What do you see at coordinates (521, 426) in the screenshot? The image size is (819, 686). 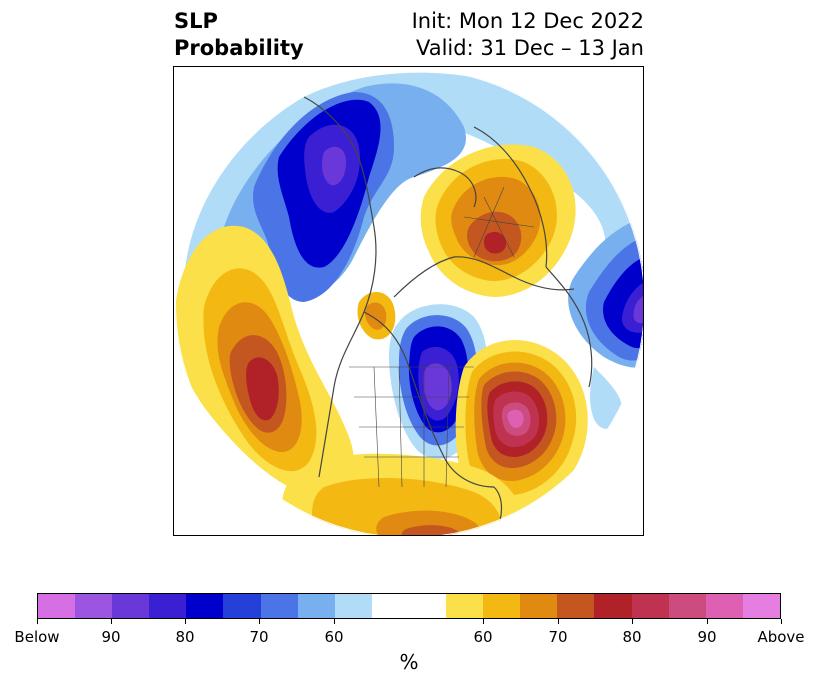 I see `above-region-atlantic` at bounding box center [521, 426].